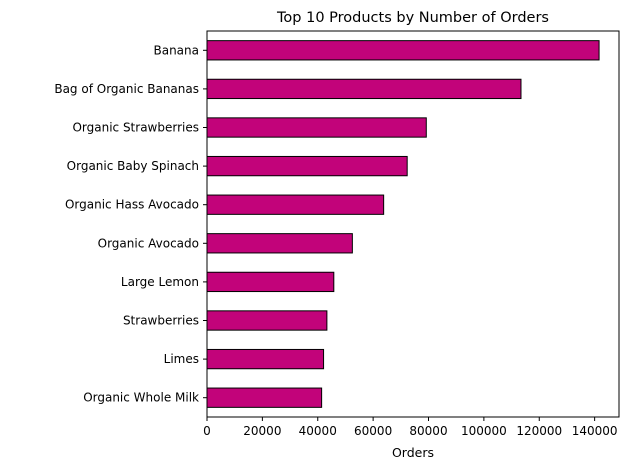 This screenshot has height=474, width=632. What do you see at coordinates (135, 128) in the screenshot?
I see `y-tick-label: Organic Strawberries` at bounding box center [135, 128].